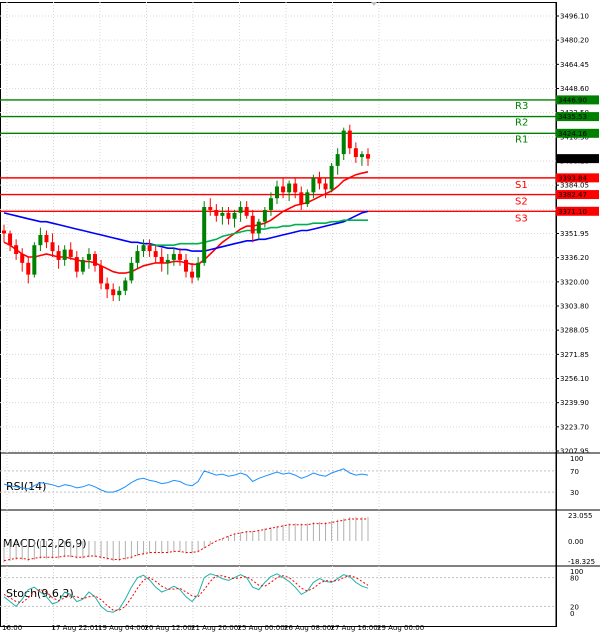 This screenshot has width=600, height=633. Describe the element at coordinates (574, 282) in the screenshot. I see `price-tick-label: 3320.00` at that location.